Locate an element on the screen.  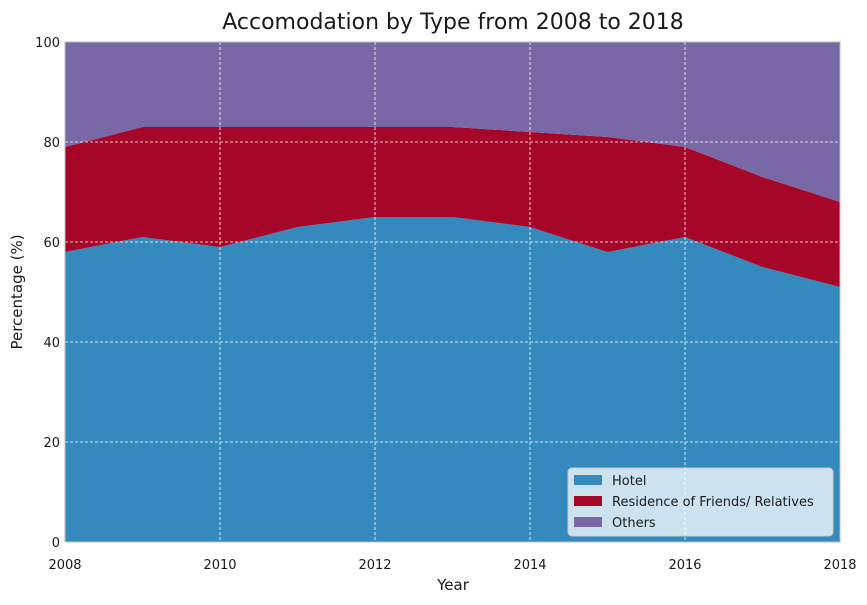
chart-title: Accomodation by Type from 2008 to 2018 is located at coordinates (453, 22).